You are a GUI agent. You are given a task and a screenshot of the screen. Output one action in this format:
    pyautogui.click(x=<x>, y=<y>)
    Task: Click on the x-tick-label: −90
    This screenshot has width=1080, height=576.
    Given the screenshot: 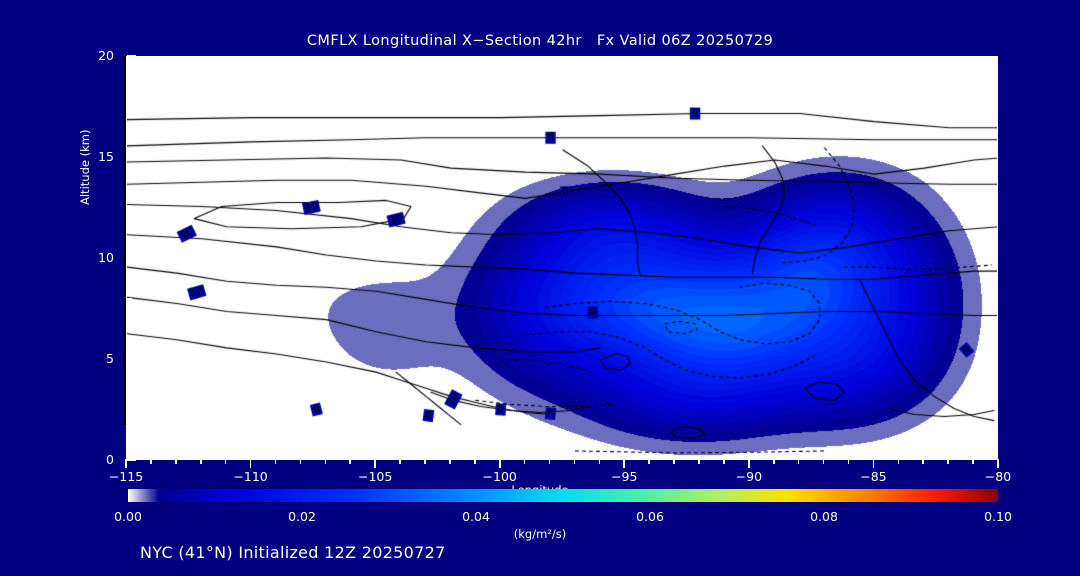 What is the action you would take?
    pyautogui.click(x=749, y=476)
    